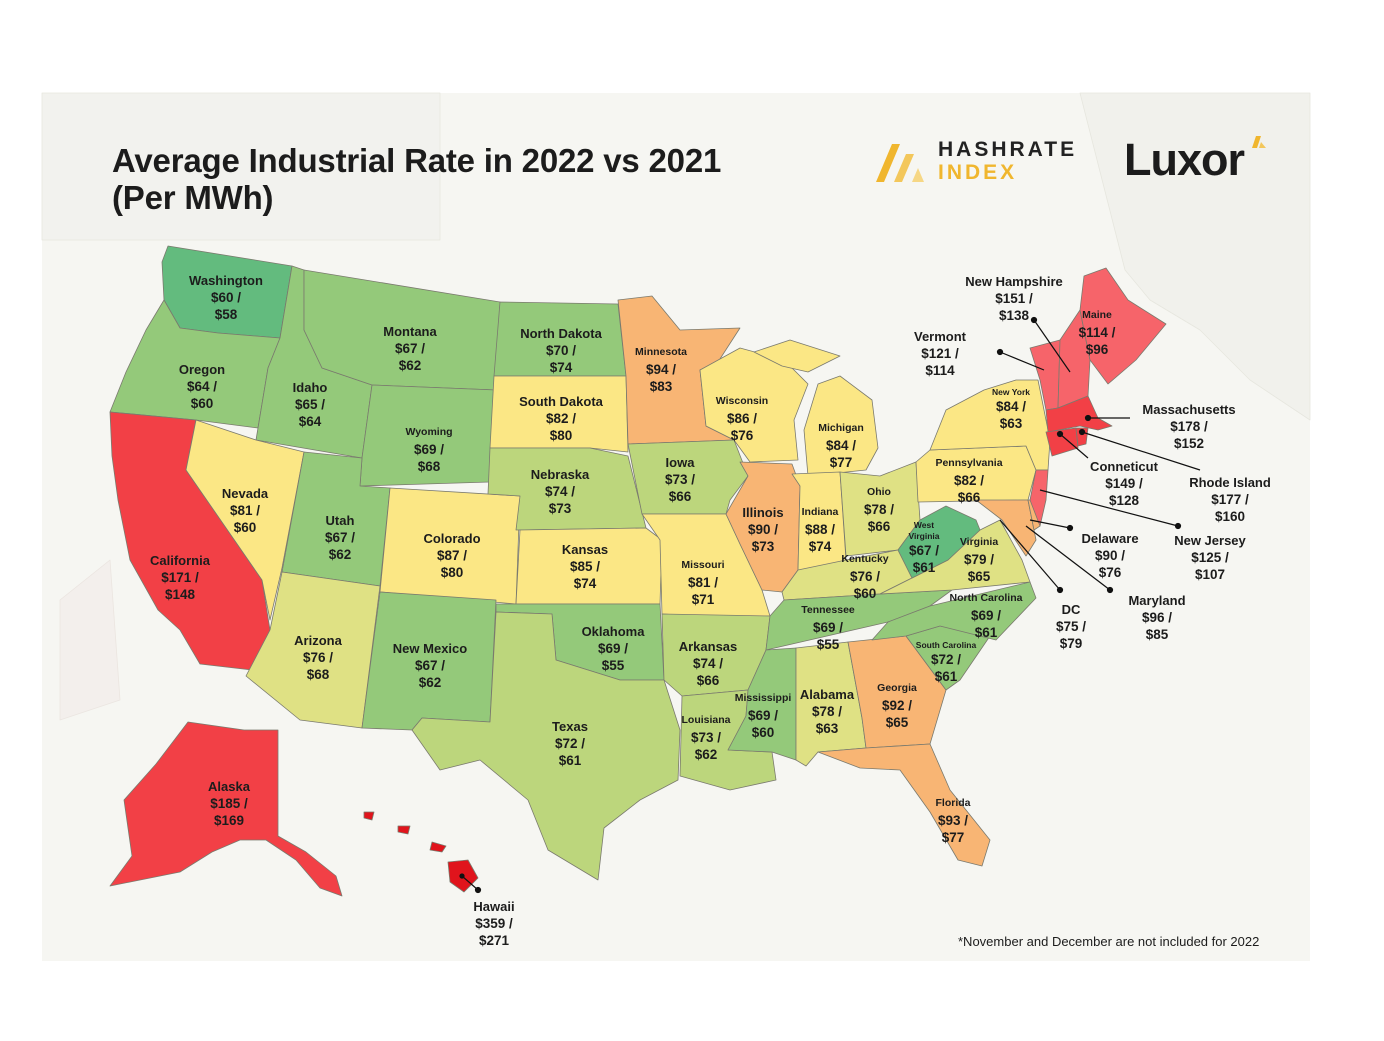  What do you see at coordinates (340, 537) in the screenshot?
I see `label-utah: Utah $67 / $62` at bounding box center [340, 537].